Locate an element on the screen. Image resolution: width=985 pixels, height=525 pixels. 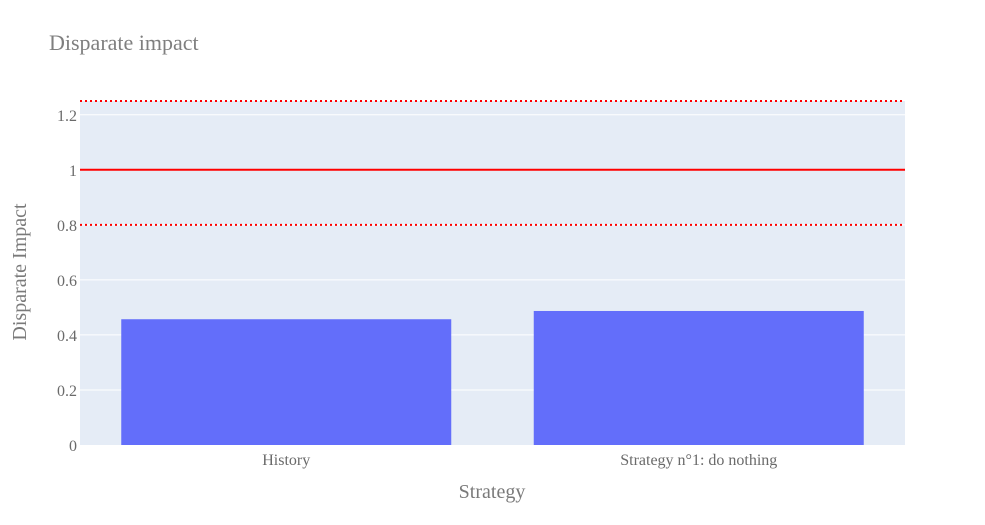
y-tick-label: 0.4 is located at coordinates (67, 336).